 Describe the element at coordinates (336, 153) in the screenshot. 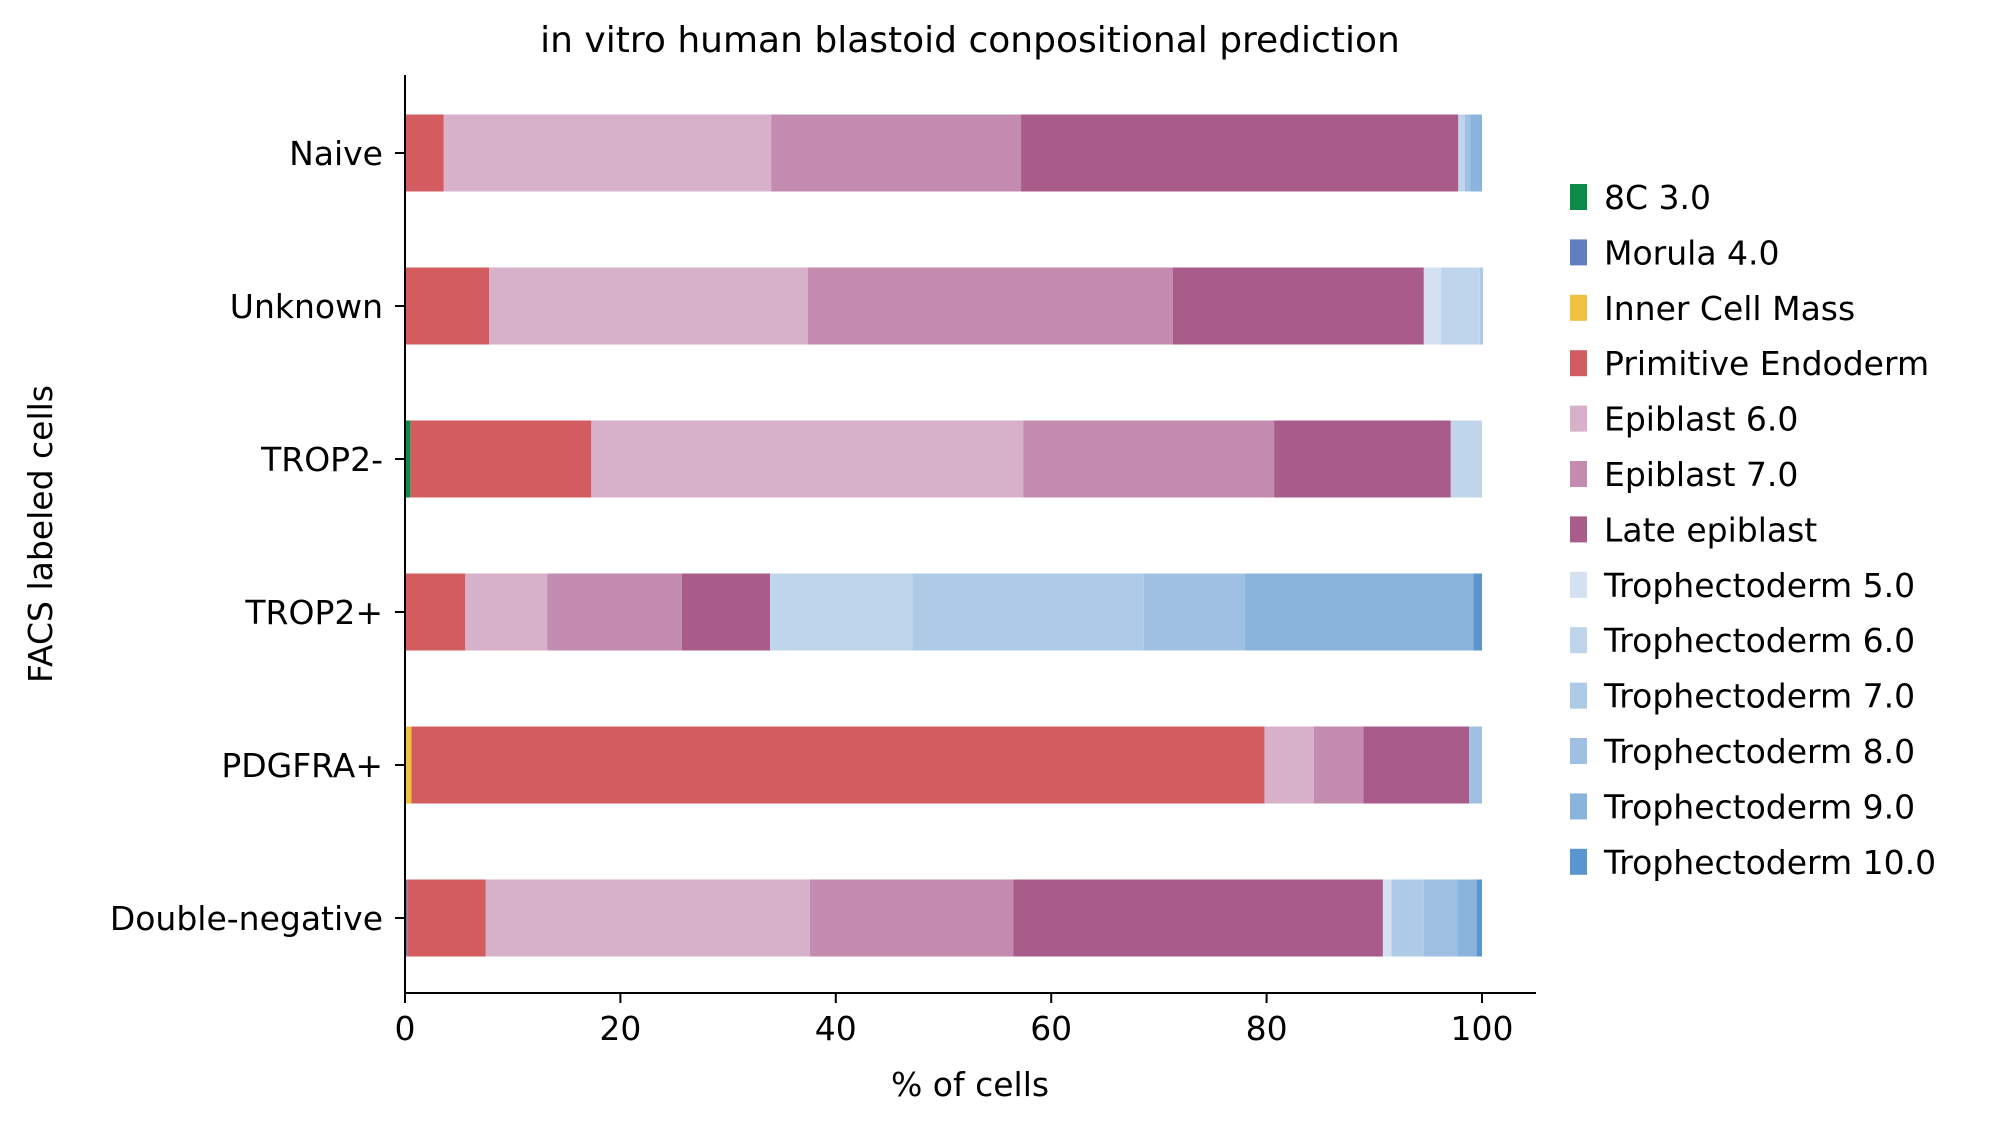

I see `y-tick-label-naive: Naive` at that location.